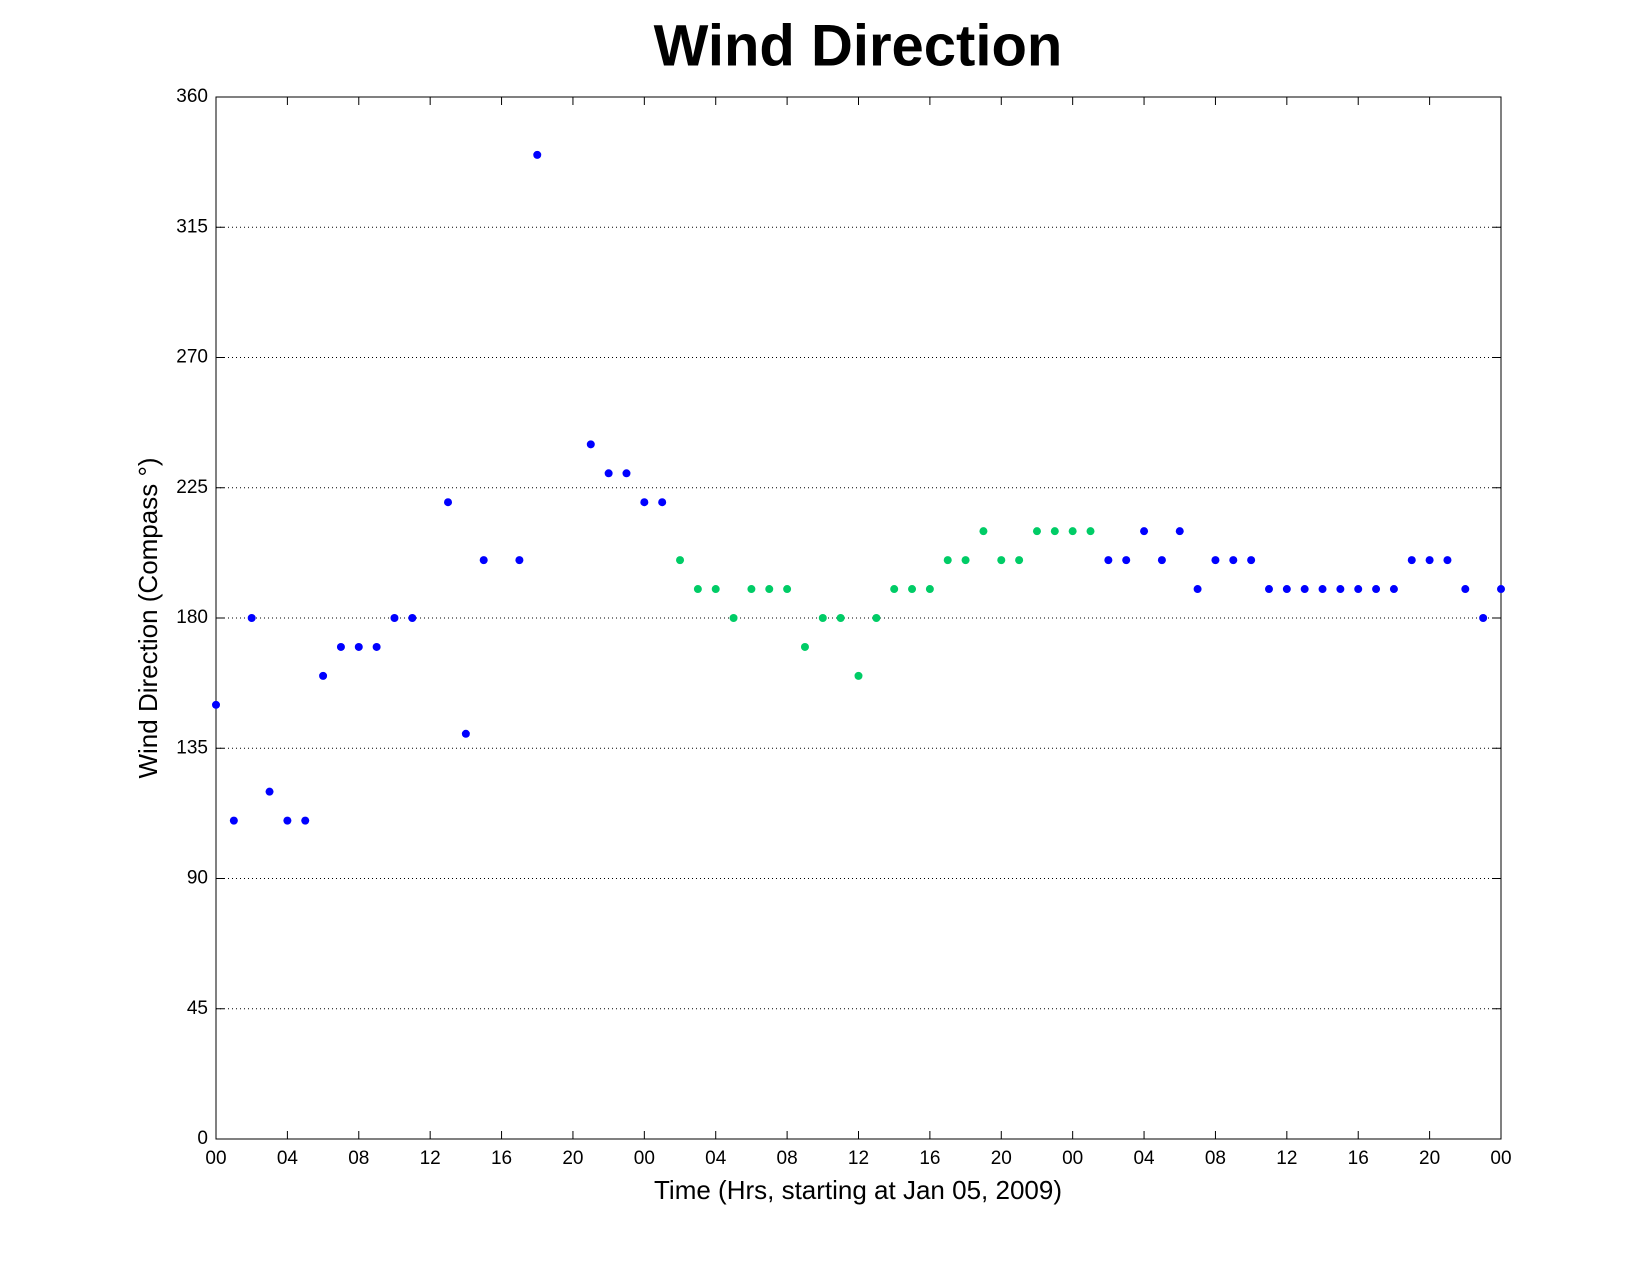  I want to click on y-tick-label: 315, so click(192, 226).